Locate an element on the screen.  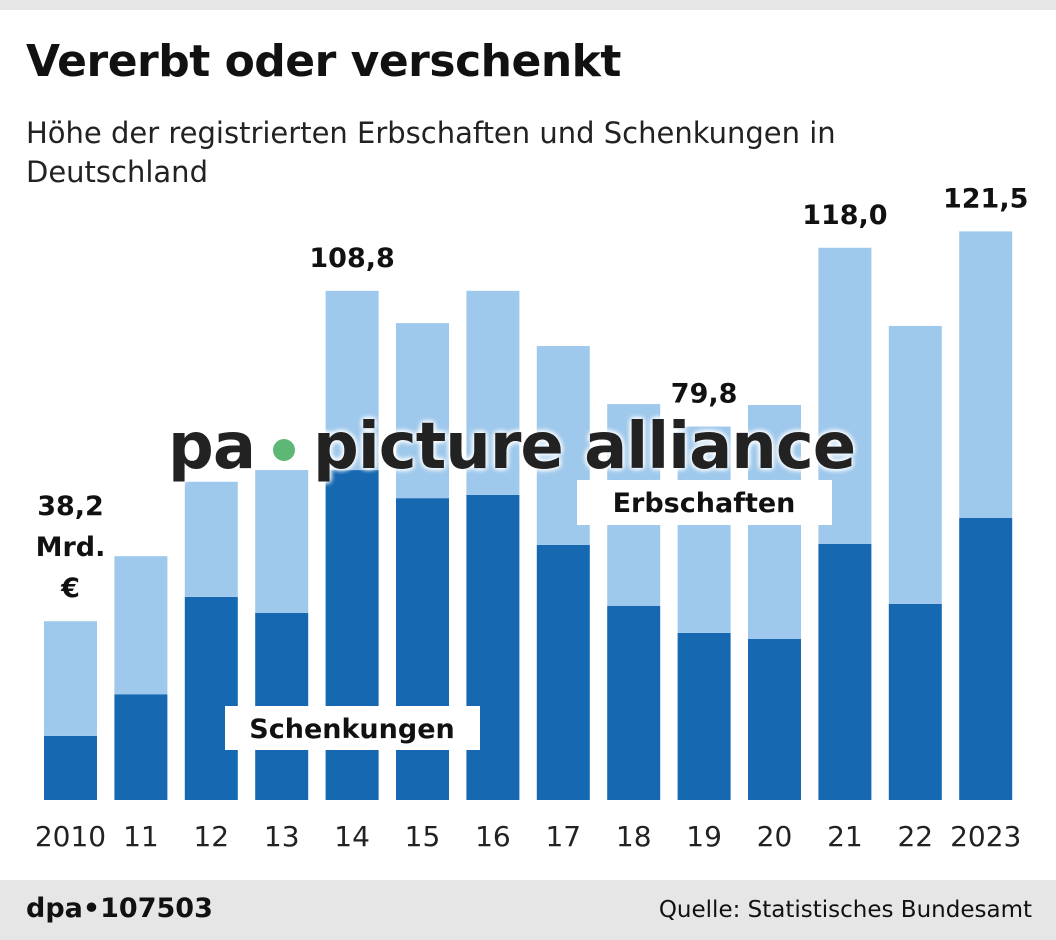
data-label: 79,8 is located at coordinates (704, 394).